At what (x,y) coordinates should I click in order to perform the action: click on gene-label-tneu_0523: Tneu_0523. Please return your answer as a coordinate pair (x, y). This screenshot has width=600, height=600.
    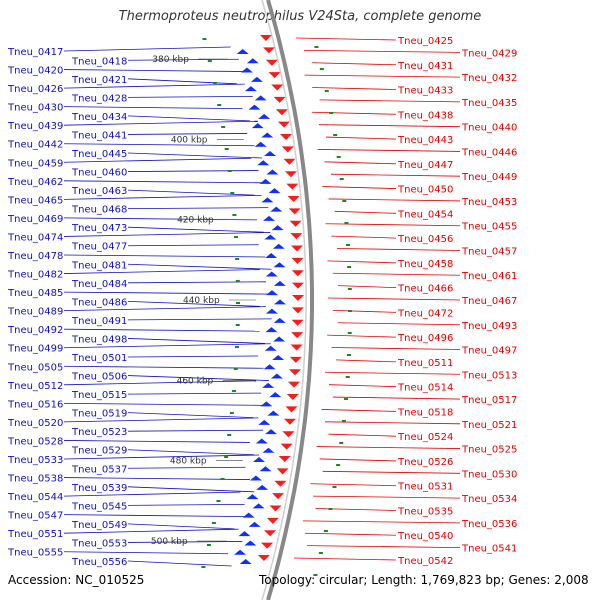
    Looking at the image, I should click on (99, 432).